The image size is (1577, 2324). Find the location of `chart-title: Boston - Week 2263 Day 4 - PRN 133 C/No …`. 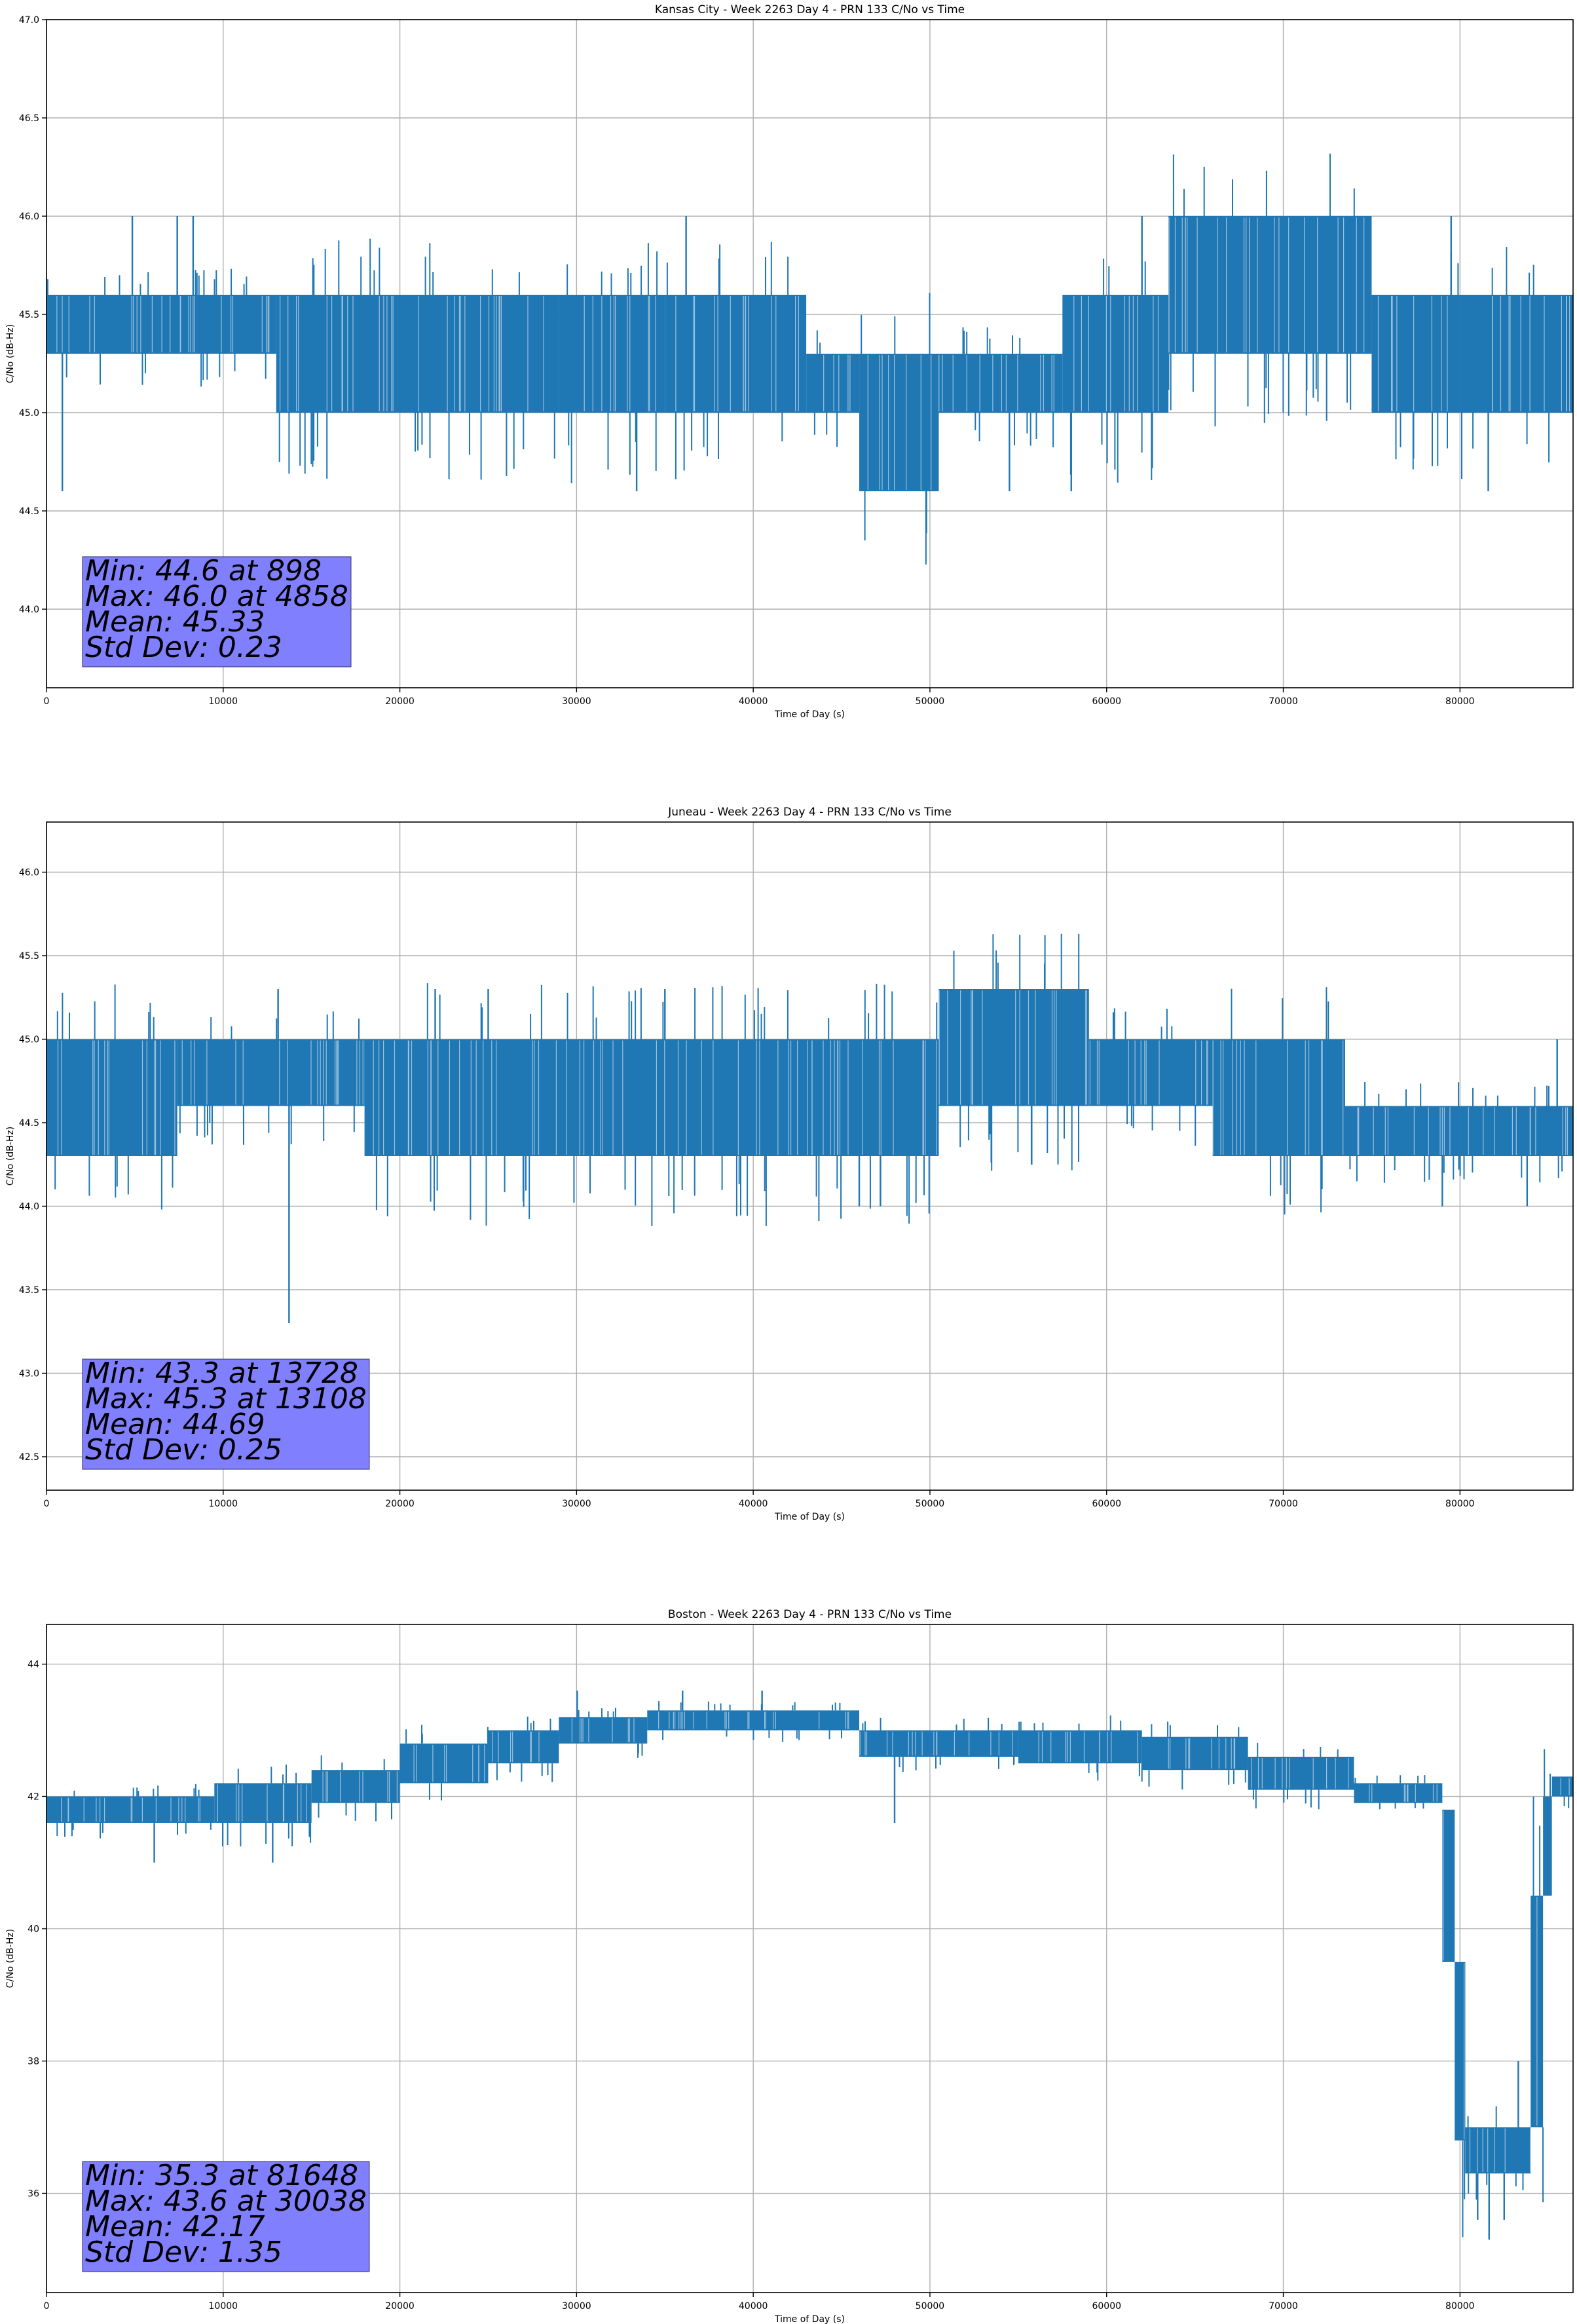

chart-title: Boston - Week 2263 Day 4 - PRN 133 C/No … is located at coordinates (810, 1614).